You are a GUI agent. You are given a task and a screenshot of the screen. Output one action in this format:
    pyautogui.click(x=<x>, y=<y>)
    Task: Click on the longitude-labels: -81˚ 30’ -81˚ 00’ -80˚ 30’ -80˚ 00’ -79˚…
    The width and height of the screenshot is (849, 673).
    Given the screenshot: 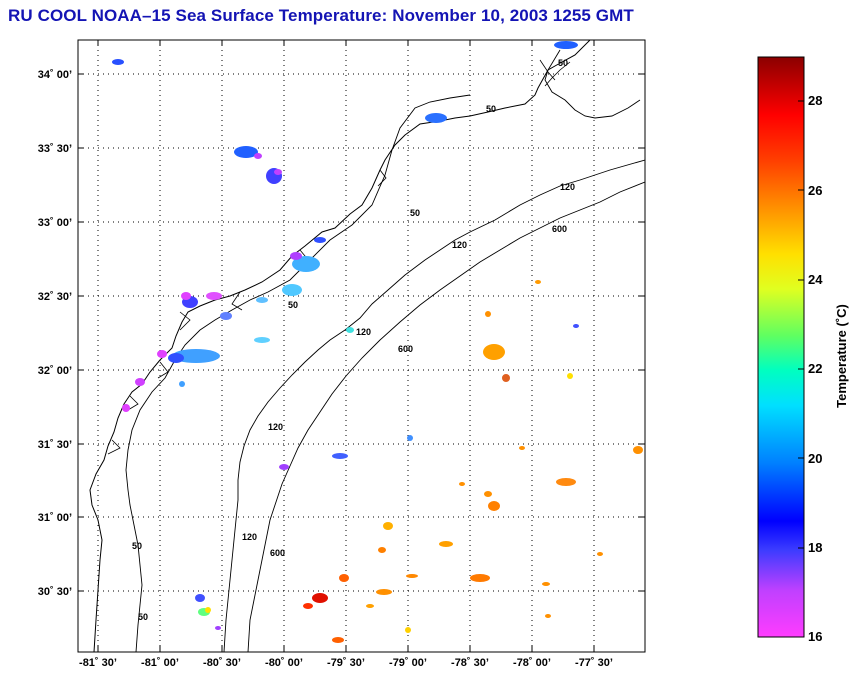 What is the action you would take?
    pyautogui.click(x=346, y=663)
    